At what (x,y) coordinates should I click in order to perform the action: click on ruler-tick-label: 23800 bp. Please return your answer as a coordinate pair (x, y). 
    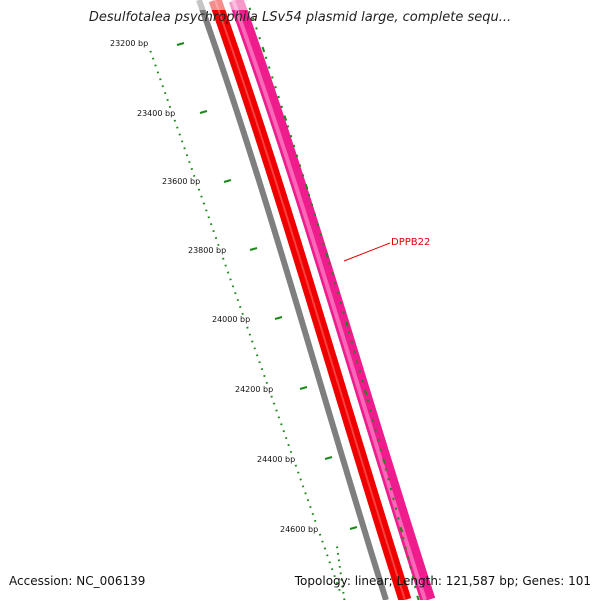
    Looking at the image, I should click on (207, 250).